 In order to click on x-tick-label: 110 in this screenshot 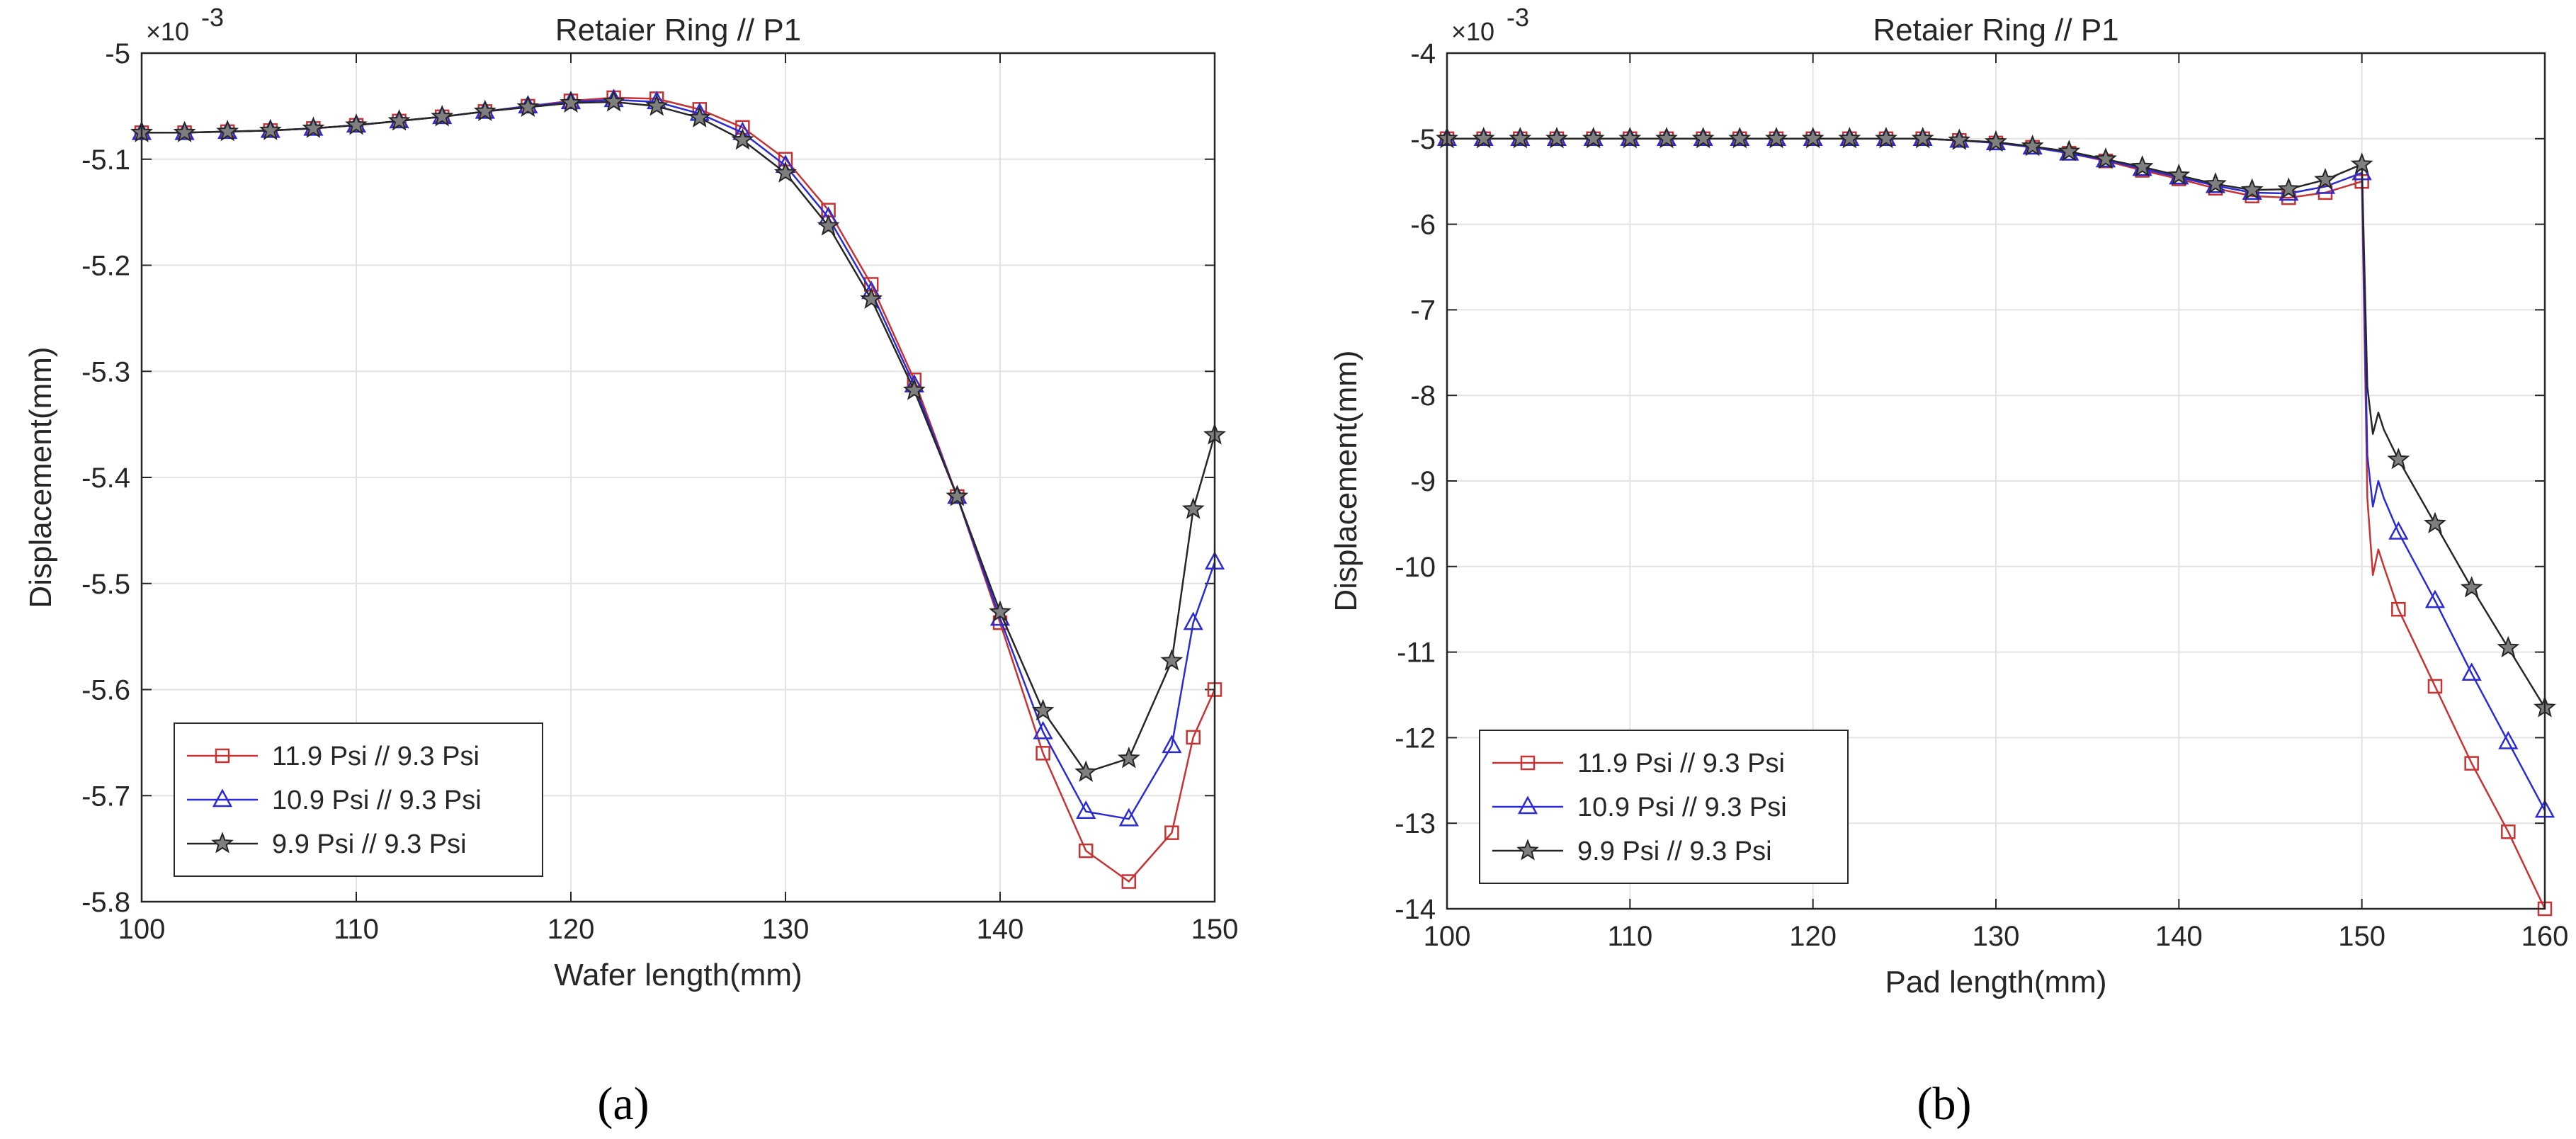, I will do `click(1629, 937)`.